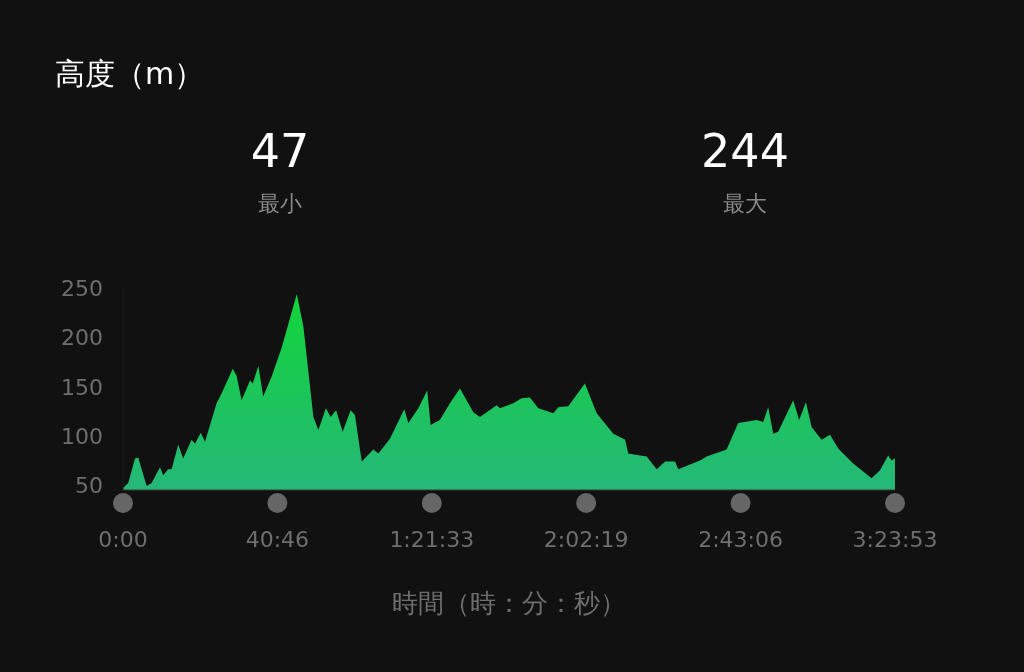  What do you see at coordinates (82, 387) in the screenshot?
I see `y-tick-label: 150` at bounding box center [82, 387].